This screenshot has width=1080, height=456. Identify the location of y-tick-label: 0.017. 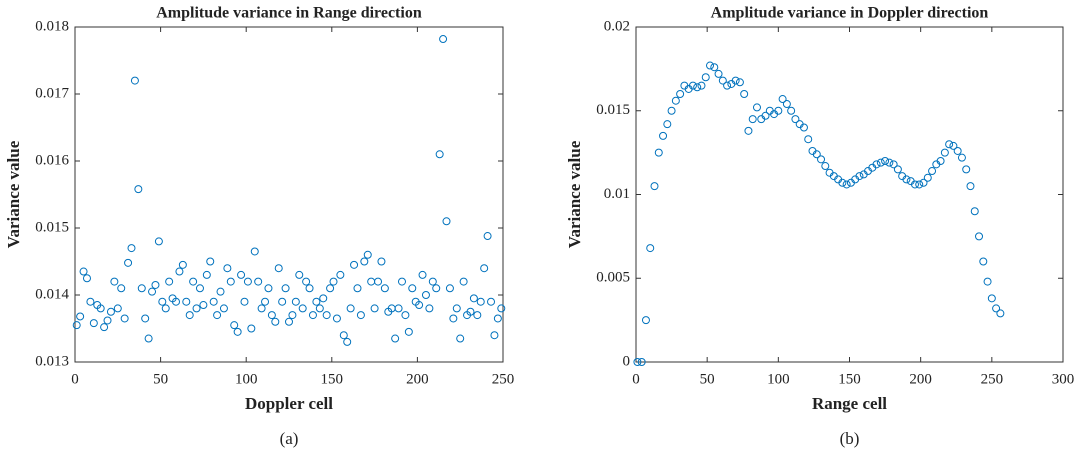
(52, 93).